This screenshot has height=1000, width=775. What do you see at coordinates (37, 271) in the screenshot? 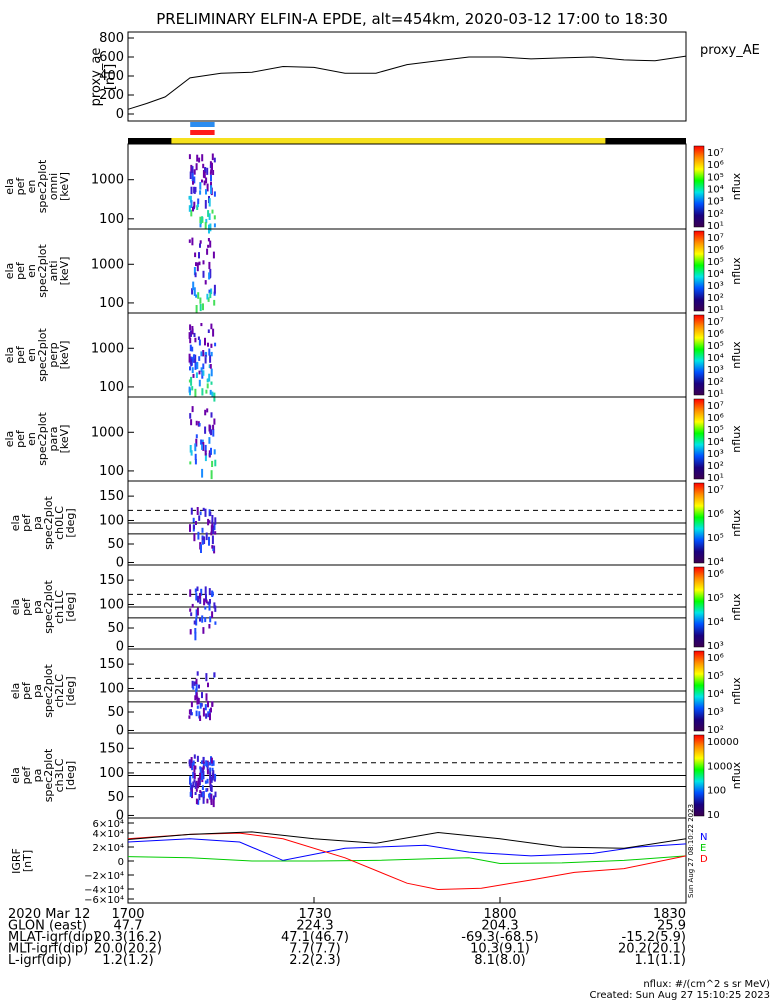
I see `panel-ylabel: elapefenspec2plotanti[keV]` at bounding box center [37, 271].